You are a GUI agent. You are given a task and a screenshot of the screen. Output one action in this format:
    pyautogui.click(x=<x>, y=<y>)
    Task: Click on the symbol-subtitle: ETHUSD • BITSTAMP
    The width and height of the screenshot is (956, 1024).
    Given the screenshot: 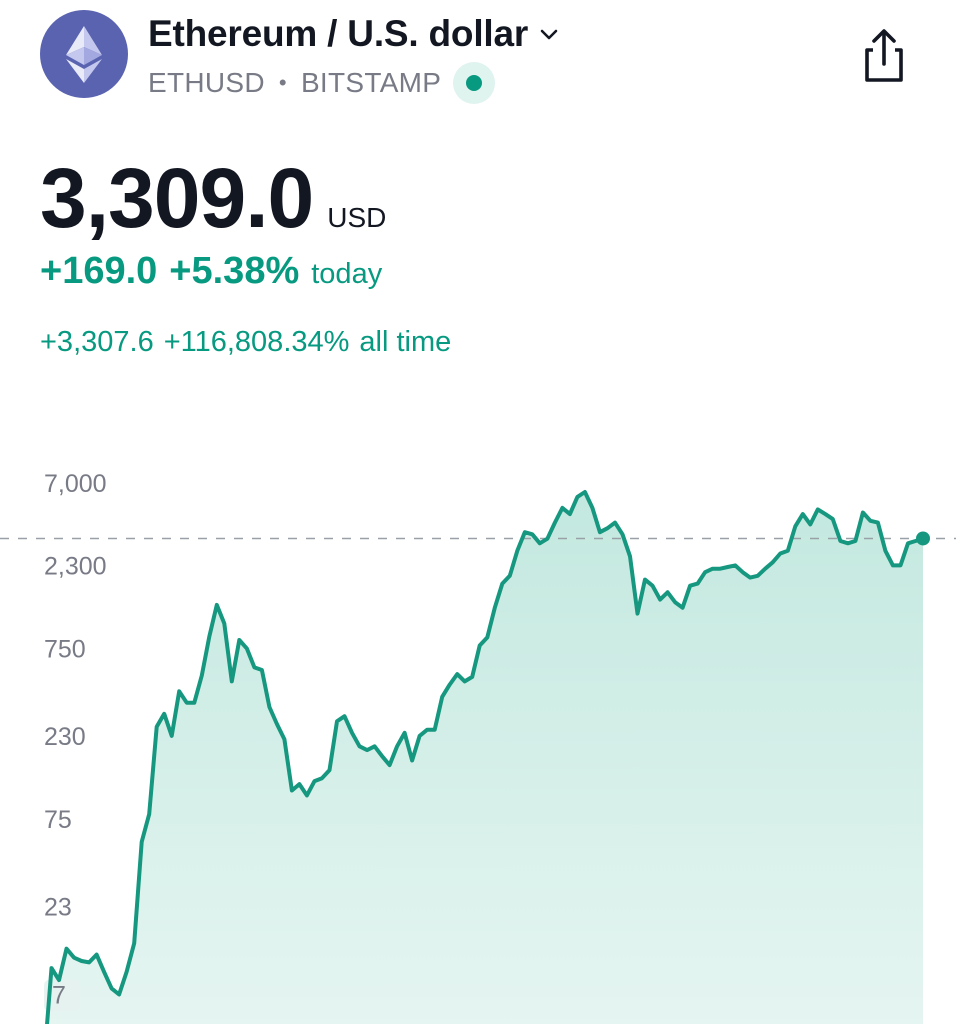 What is the action you would take?
    pyautogui.click(x=322, y=83)
    